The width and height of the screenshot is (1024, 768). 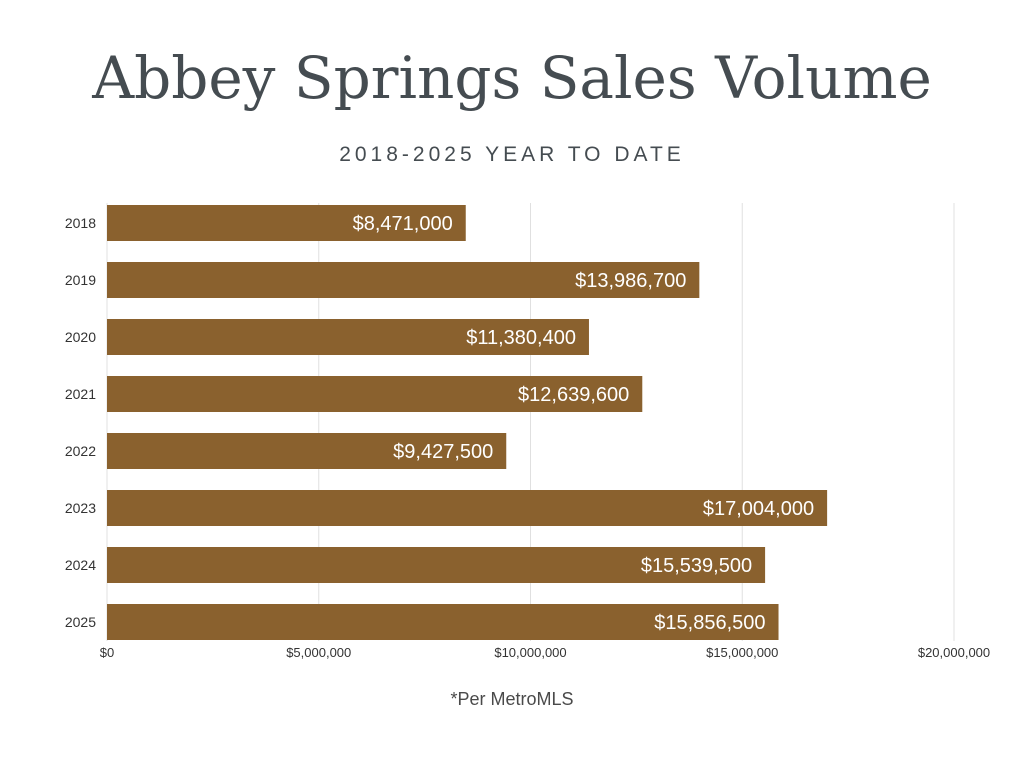 I want to click on bar-value-label: $12,639,600, so click(x=573, y=395).